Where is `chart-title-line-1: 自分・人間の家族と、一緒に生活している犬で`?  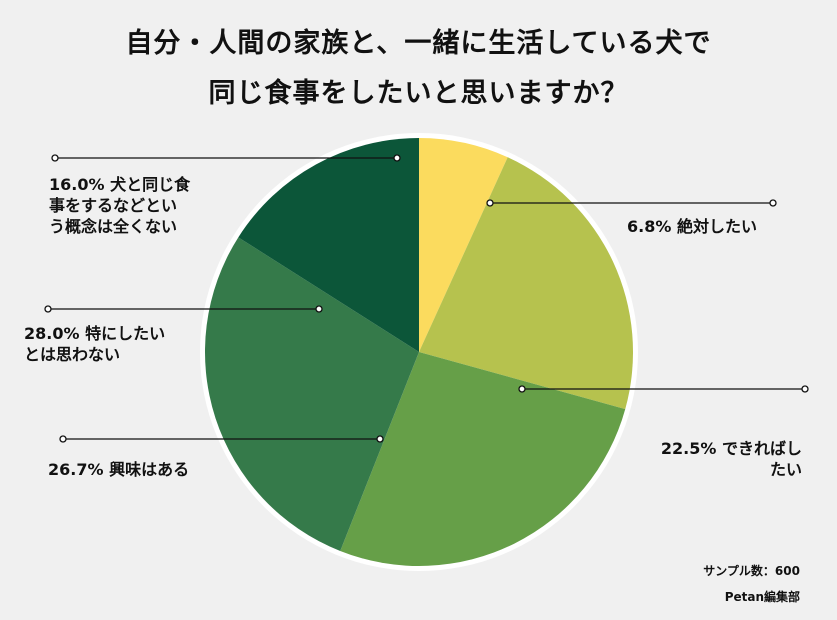
chart-title-line-1: 自分・人間の家族と、一緒に生活している犬で is located at coordinates (418, 43).